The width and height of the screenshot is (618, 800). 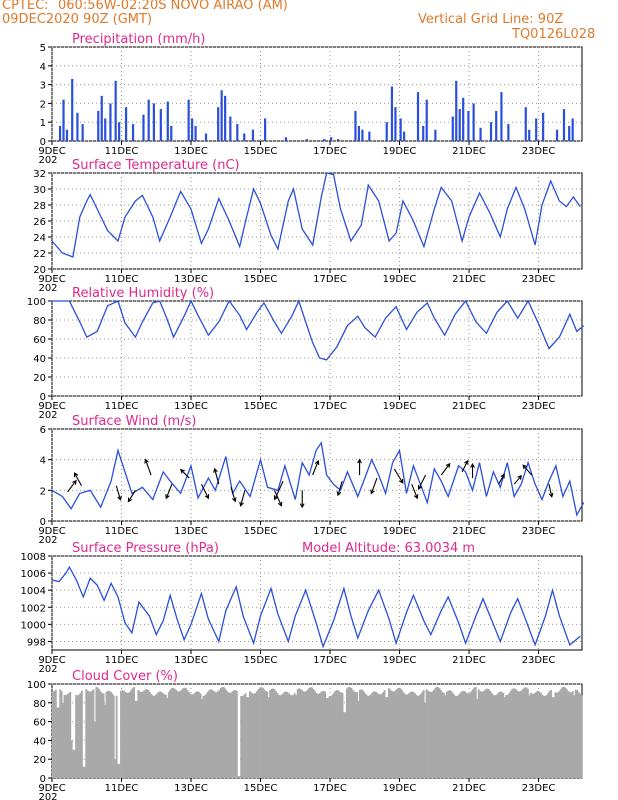 I want to click on cloud-xtick-label: 17DEC, so click(x=330, y=788).